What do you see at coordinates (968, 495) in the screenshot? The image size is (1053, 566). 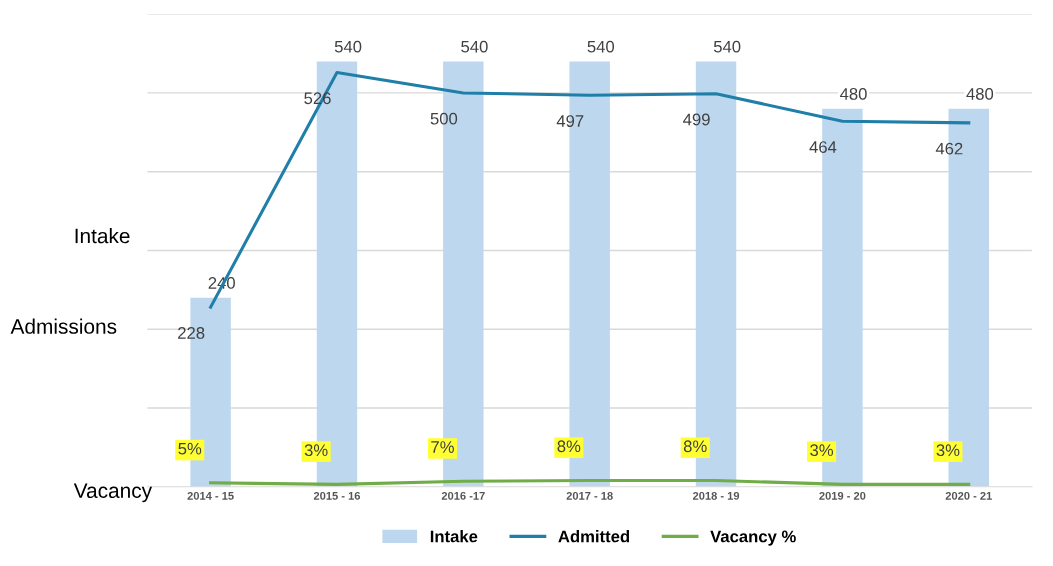 I see `x-tick-label: 2020 - 21` at bounding box center [968, 495].